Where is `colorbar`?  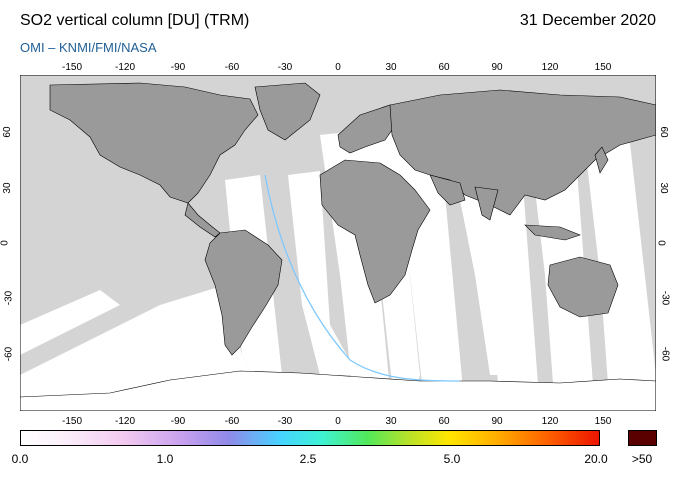
colorbar is located at coordinates (310, 438).